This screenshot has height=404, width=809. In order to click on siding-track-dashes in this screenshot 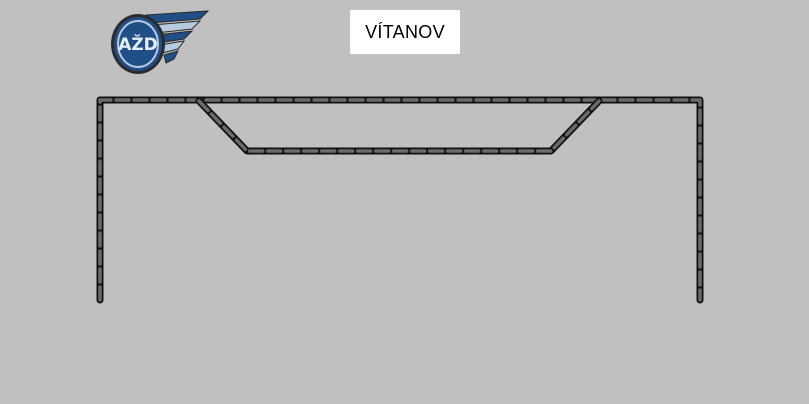, I will do `click(399, 126)`.